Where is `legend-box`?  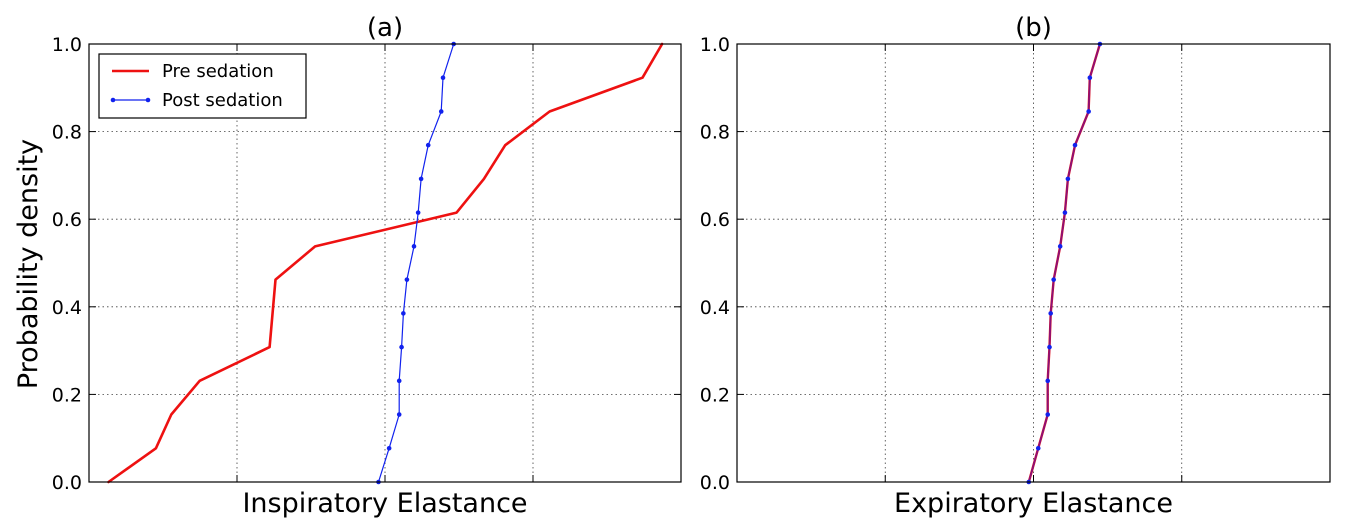 legend-box is located at coordinates (202, 86).